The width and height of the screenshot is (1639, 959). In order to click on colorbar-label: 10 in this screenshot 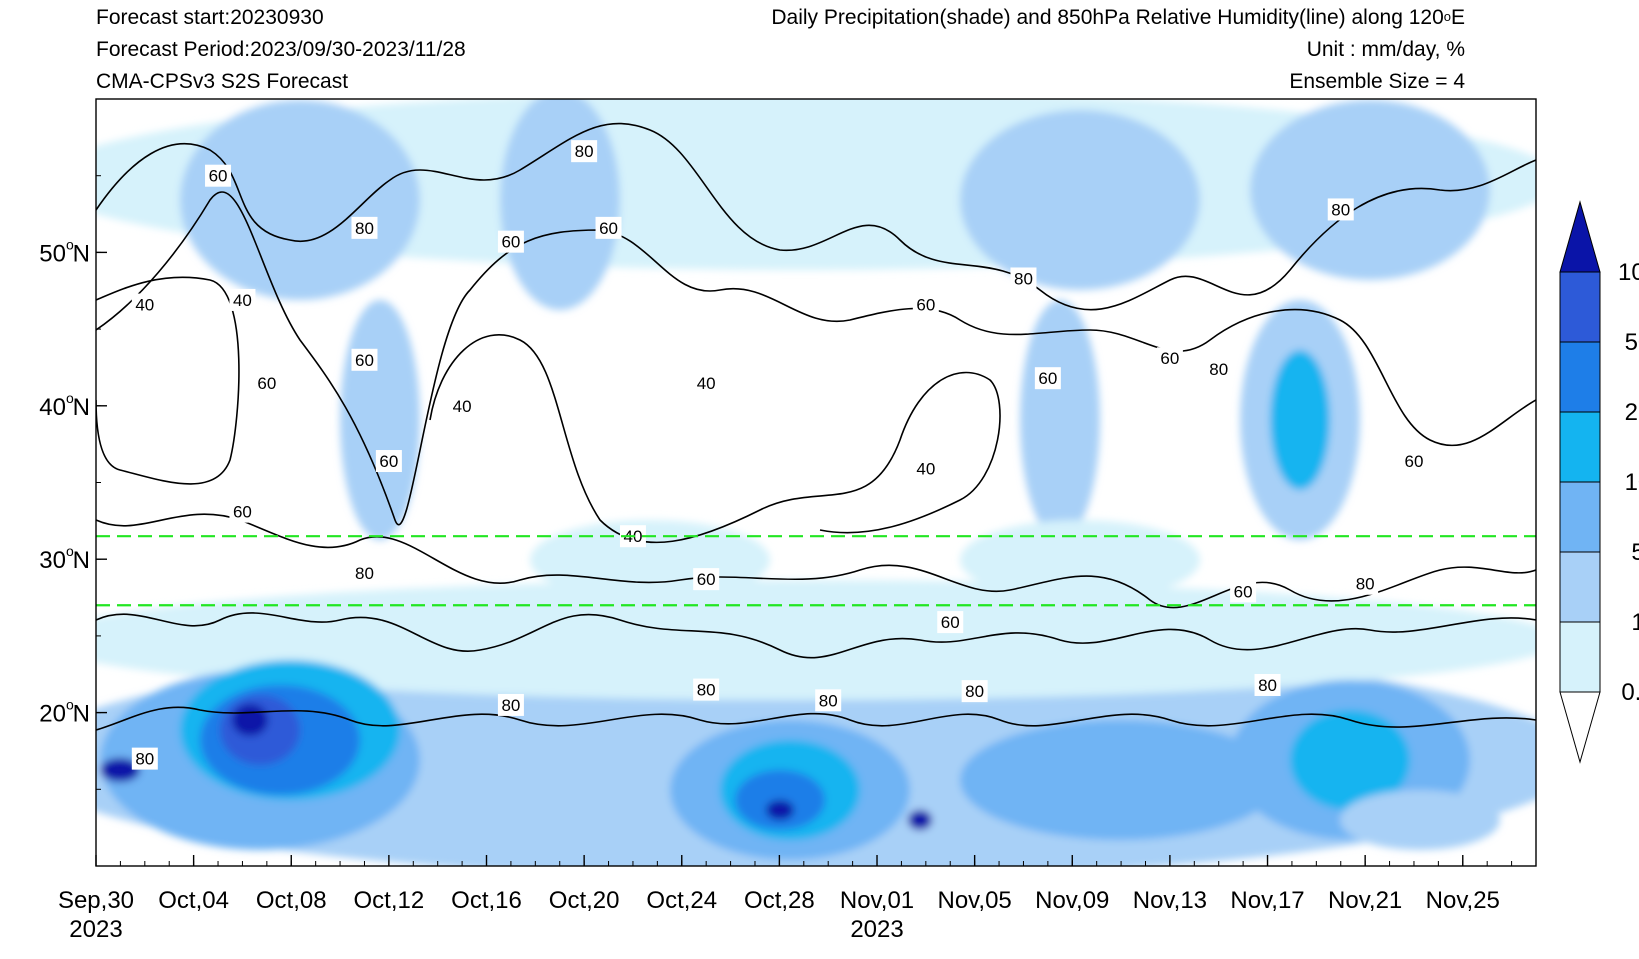, I will do `click(1632, 482)`.